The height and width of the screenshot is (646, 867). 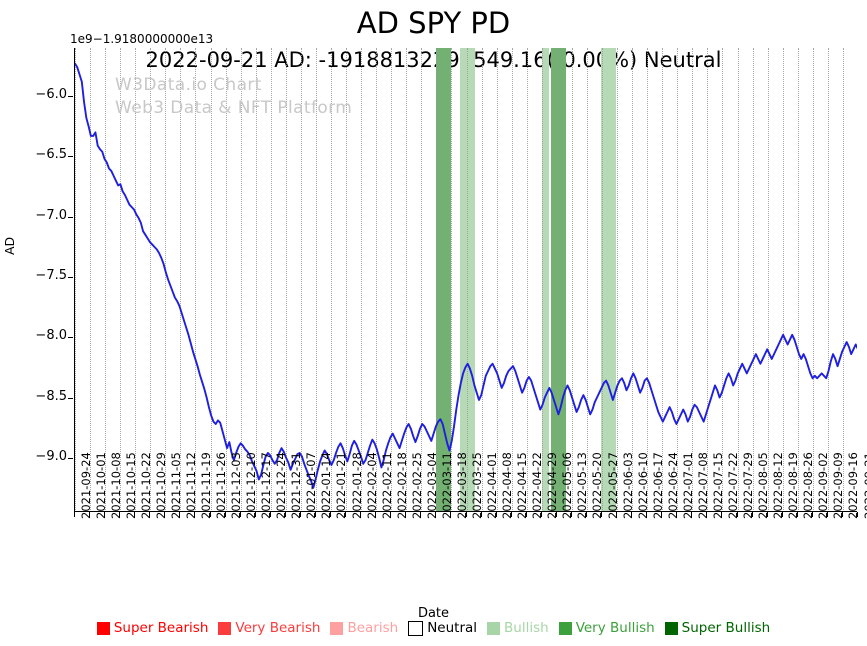 What do you see at coordinates (51, 336) in the screenshot?
I see `y-tick-label: −8.0` at bounding box center [51, 336].